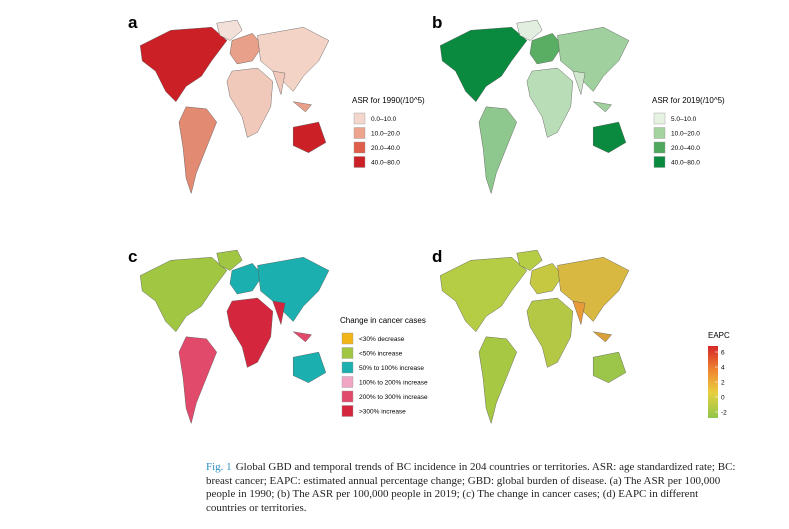  Describe the element at coordinates (132, 256) in the screenshot. I see `panel-letter: c` at that location.